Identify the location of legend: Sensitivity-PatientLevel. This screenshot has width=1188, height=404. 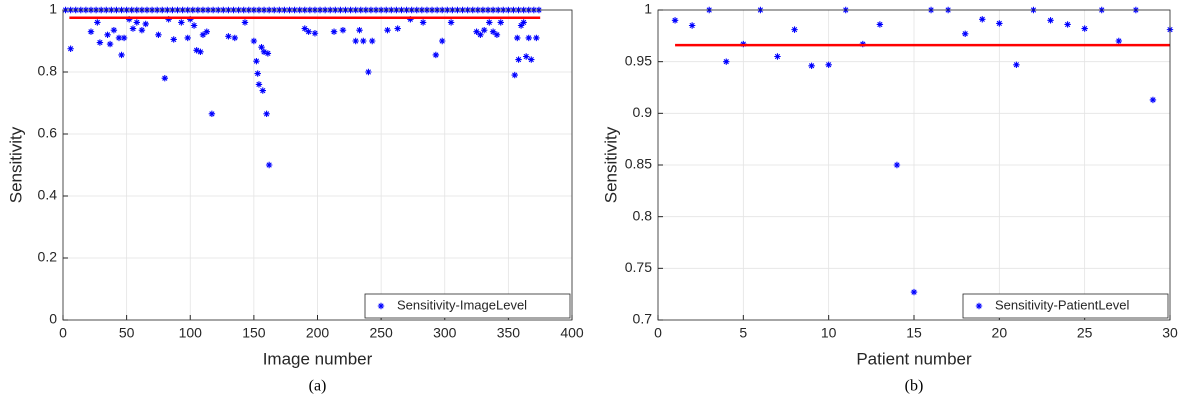
(1065, 306).